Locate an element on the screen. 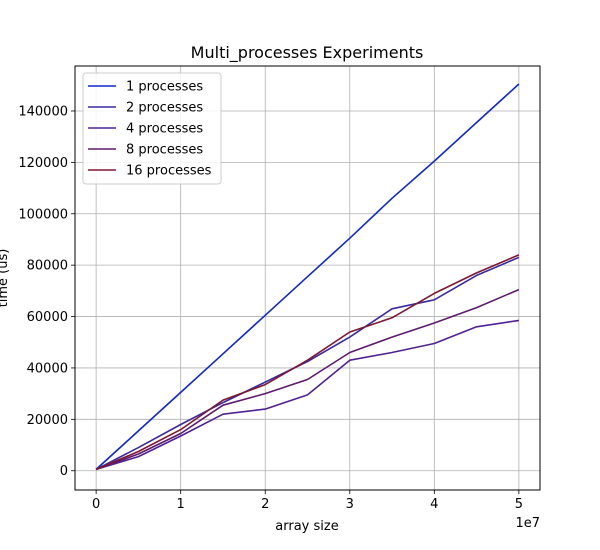  y-axis-label: time (us) is located at coordinates (5, 278).